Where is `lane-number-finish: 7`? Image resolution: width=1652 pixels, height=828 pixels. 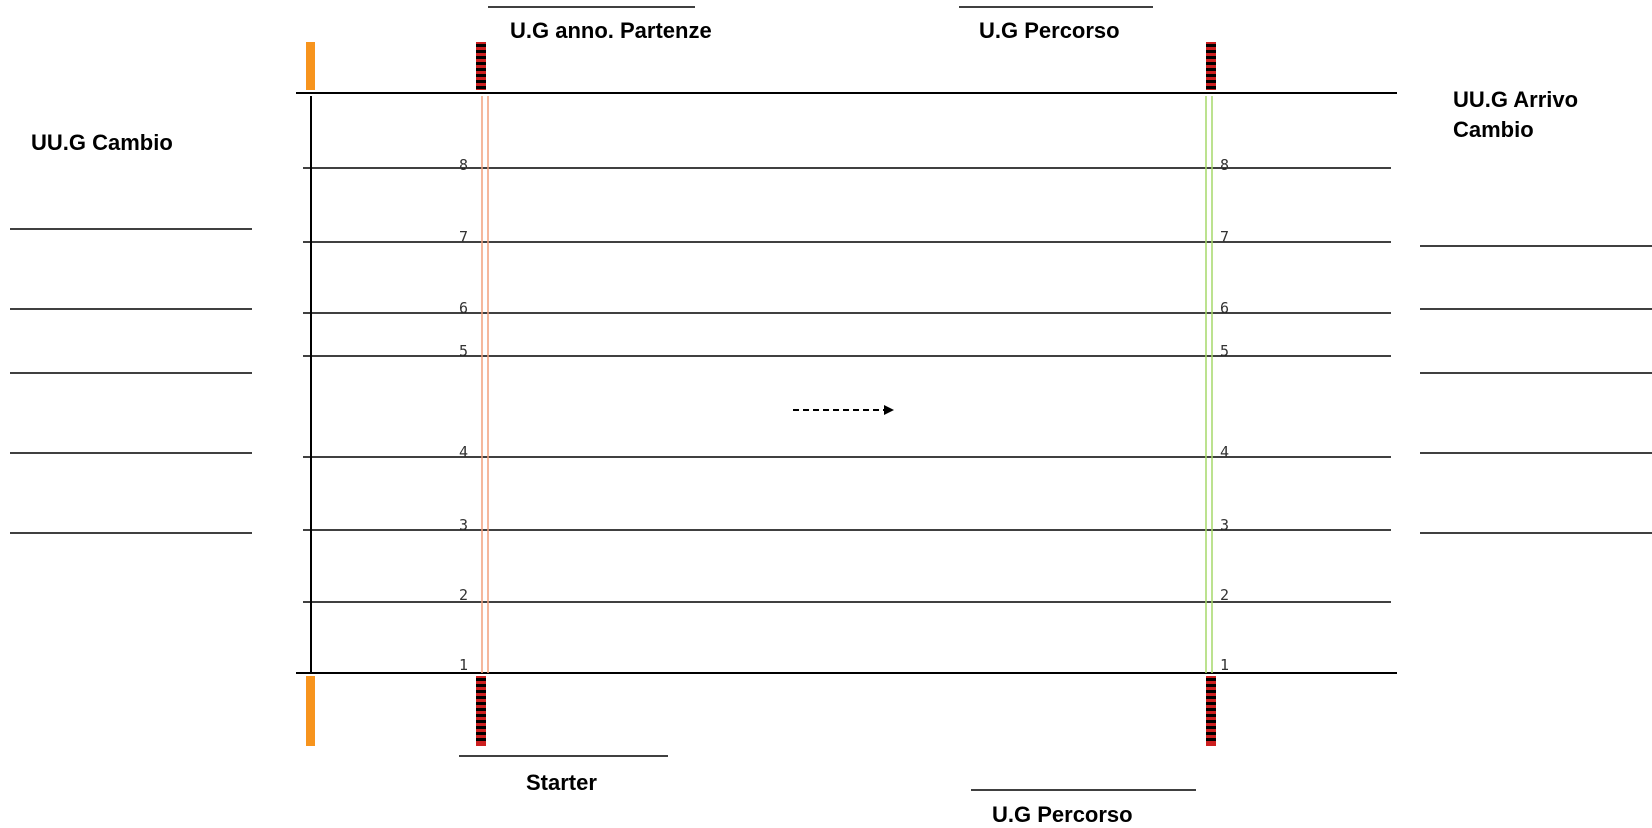 lane-number-finish: 7 is located at coordinates (1224, 237).